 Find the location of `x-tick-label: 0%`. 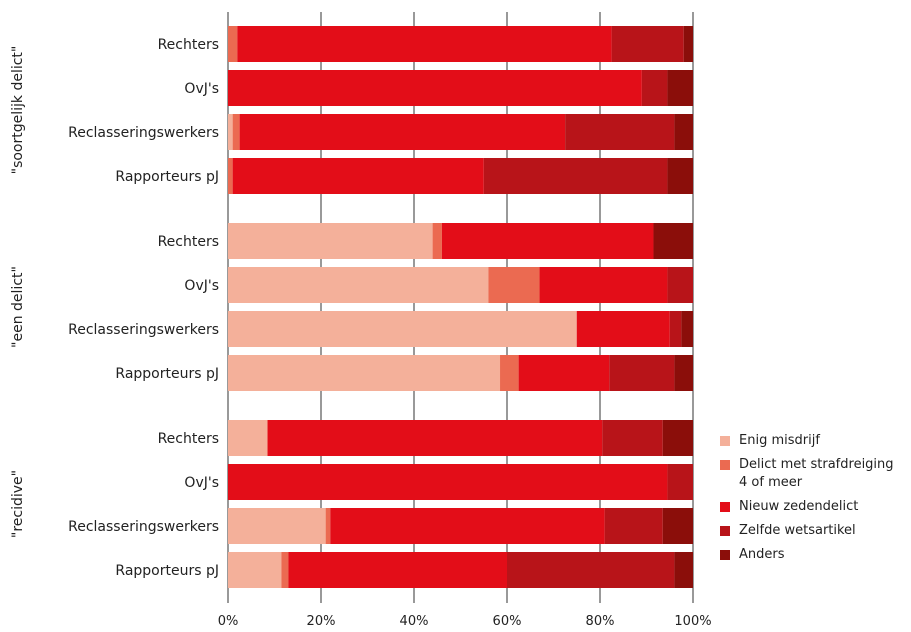

x-tick-label: 0% is located at coordinates (228, 621).